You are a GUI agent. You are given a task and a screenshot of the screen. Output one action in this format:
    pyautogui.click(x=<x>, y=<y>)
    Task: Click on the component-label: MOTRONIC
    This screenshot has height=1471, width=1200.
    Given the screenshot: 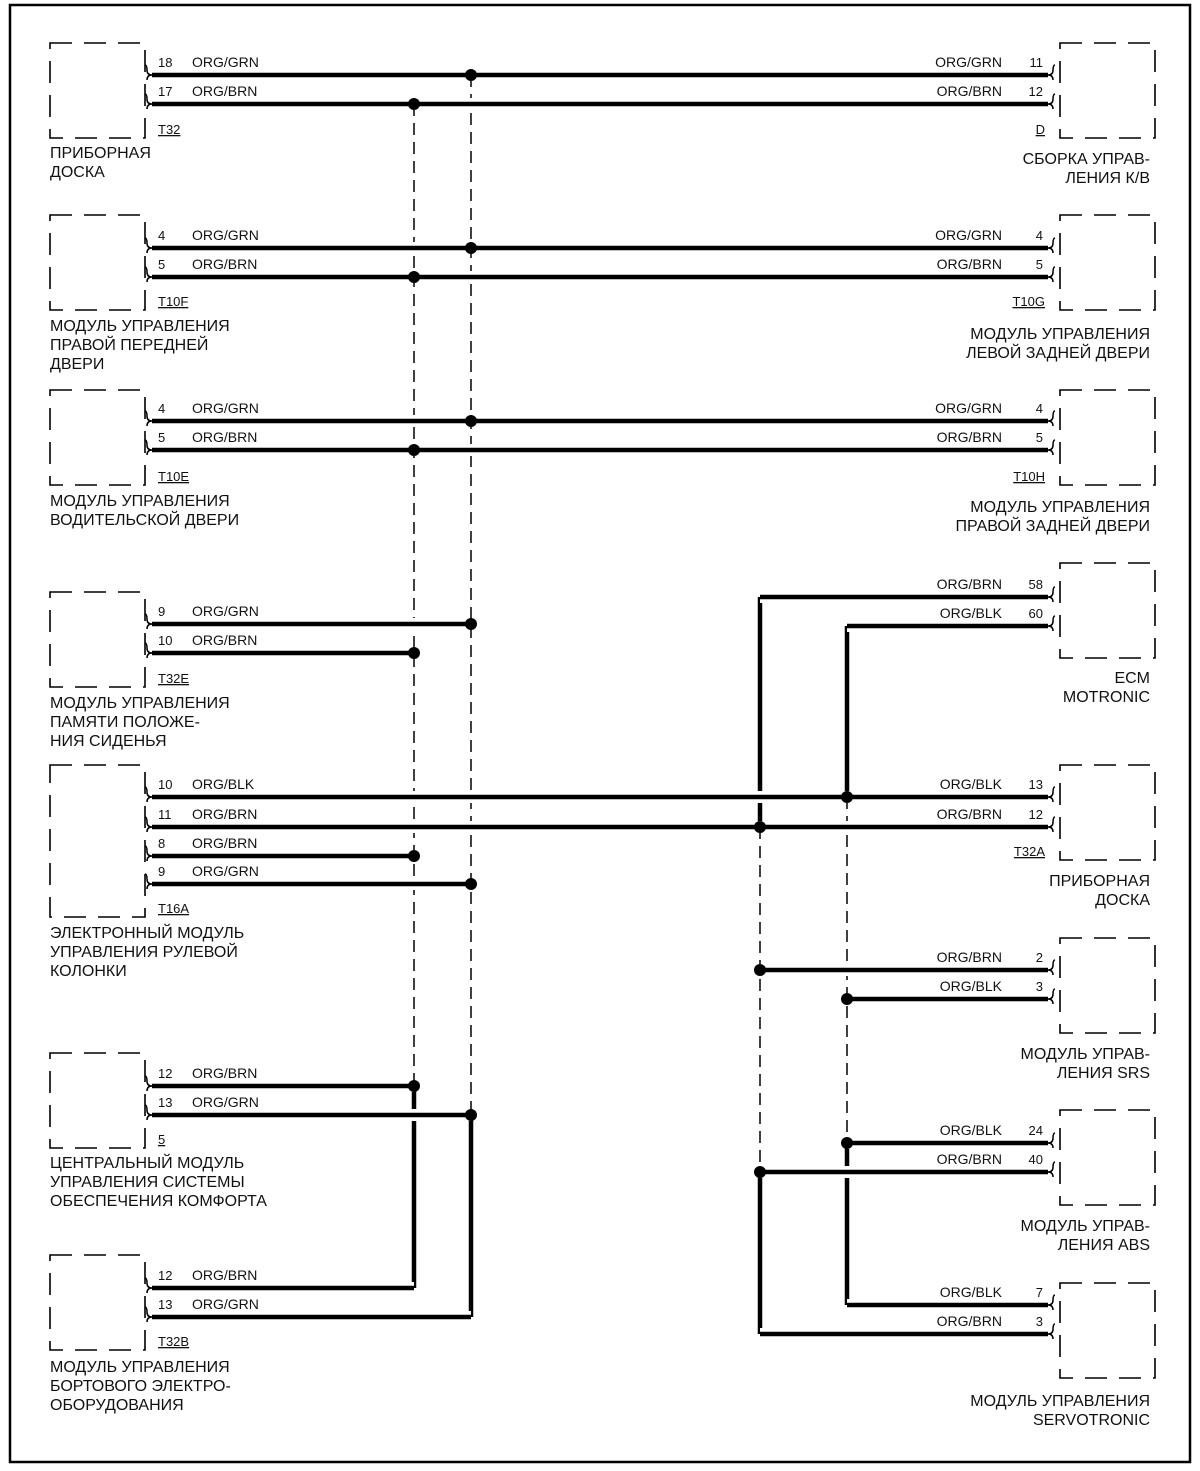 What is the action you would take?
    pyautogui.click(x=1106, y=697)
    